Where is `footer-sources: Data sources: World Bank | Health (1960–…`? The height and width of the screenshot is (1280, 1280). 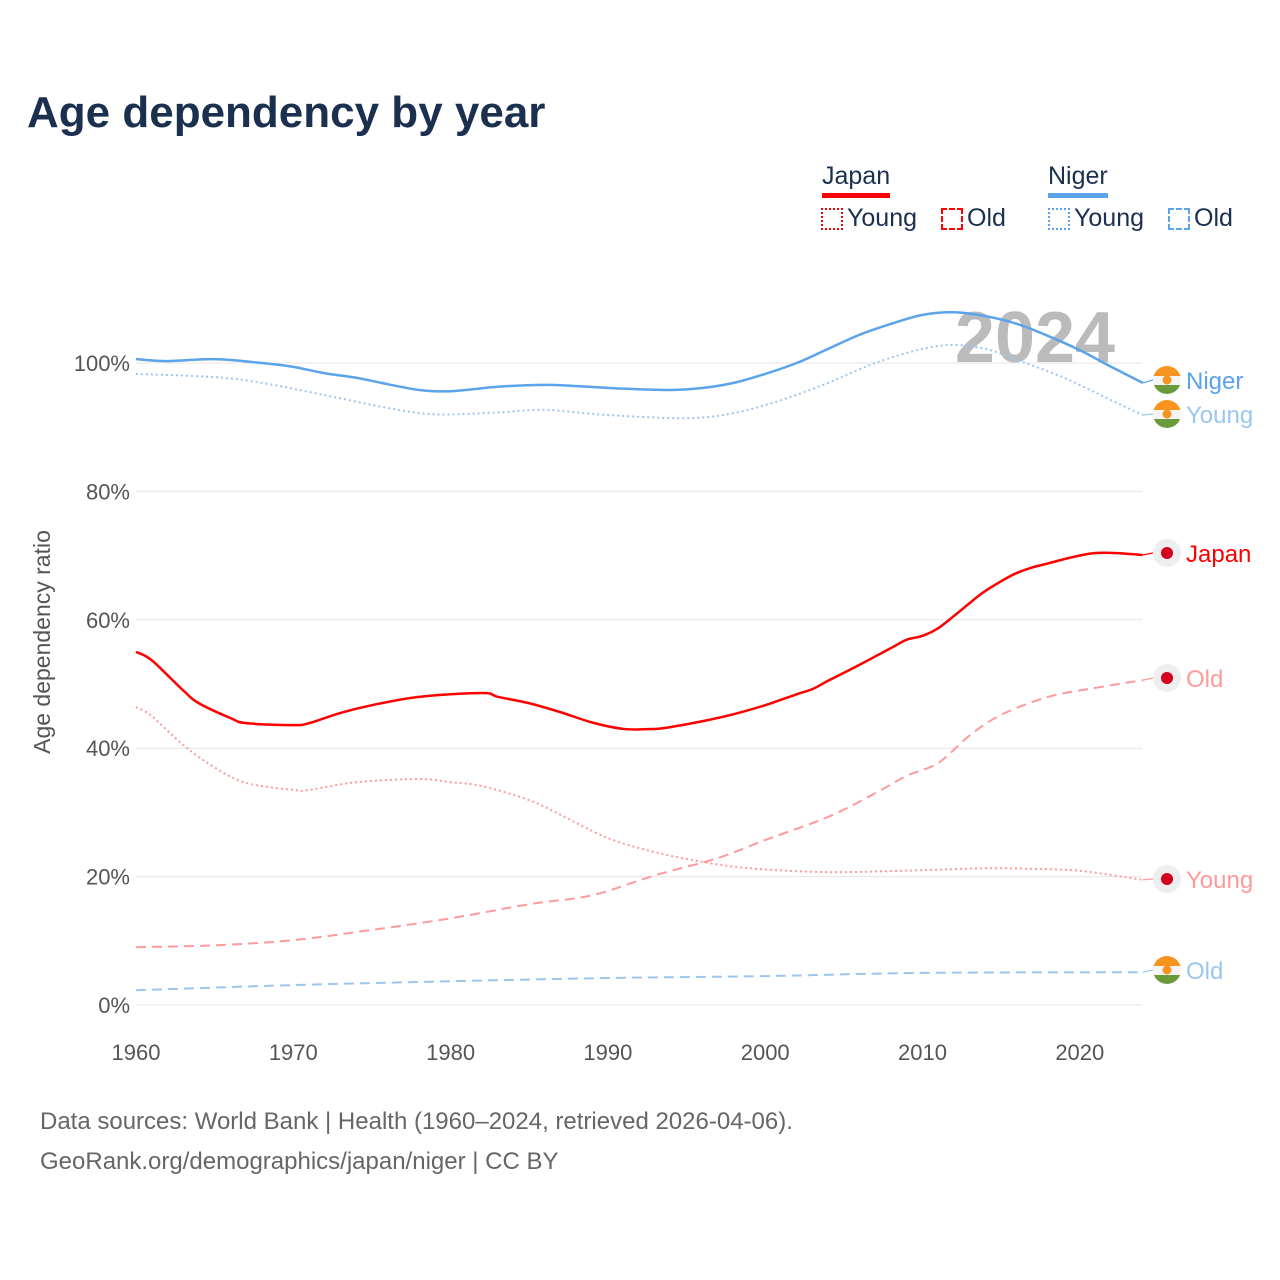 footer-sources: Data sources: World Bank | Health (1960–… is located at coordinates (416, 1121).